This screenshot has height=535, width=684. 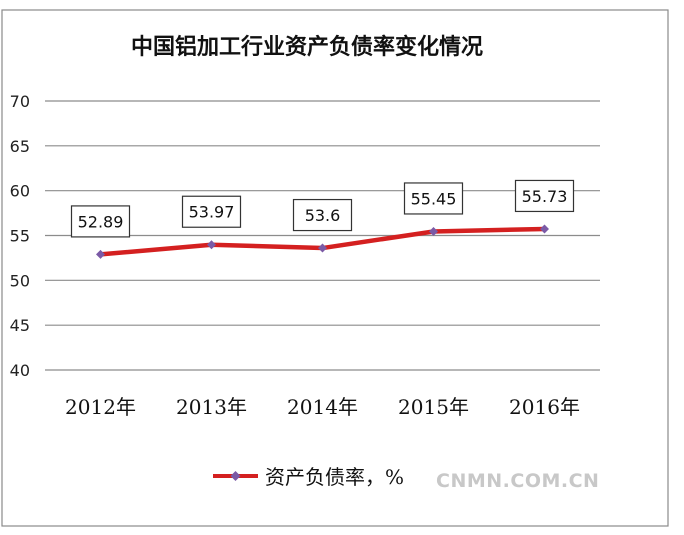 What do you see at coordinates (211, 407) in the screenshot?
I see `x-tick-label: 2013年` at bounding box center [211, 407].